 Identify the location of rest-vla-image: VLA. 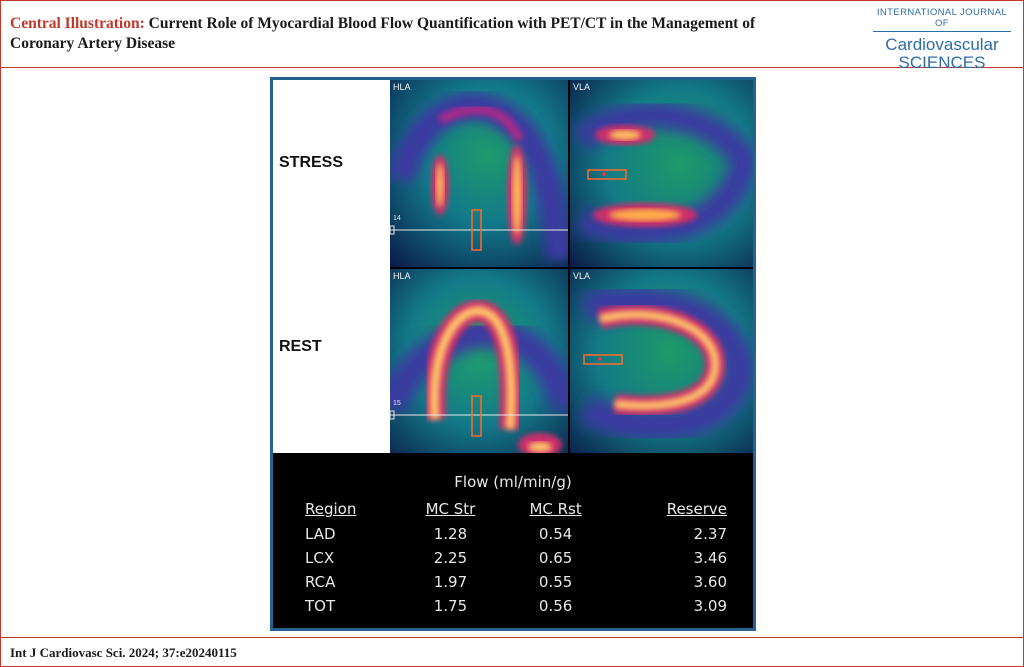
(661, 361).